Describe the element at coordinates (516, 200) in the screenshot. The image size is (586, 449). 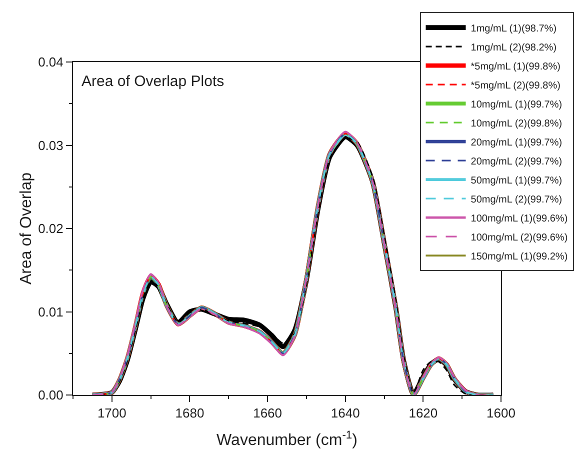
I see `legend-label: 50mg/mL (2)(99.7%)` at that location.